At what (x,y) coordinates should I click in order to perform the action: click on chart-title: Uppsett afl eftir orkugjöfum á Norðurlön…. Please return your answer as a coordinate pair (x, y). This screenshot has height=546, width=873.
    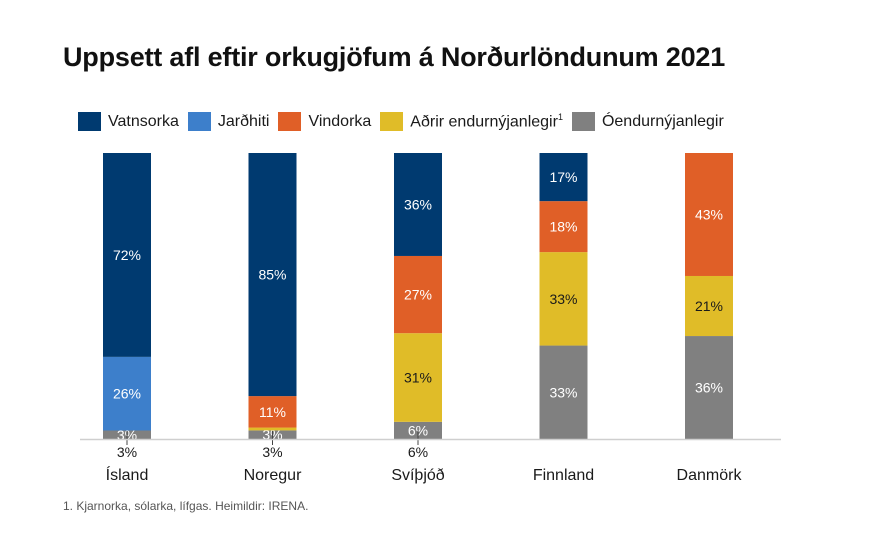
    Looking at the image, I should click on (394, 57).